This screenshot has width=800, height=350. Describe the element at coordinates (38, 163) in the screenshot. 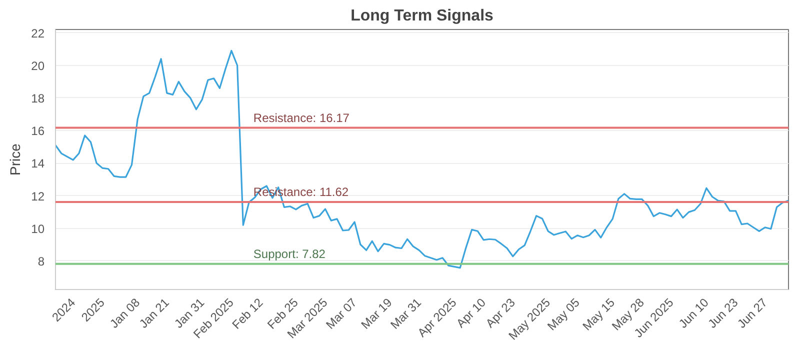

I see `y-tick-label: 14` at that location.